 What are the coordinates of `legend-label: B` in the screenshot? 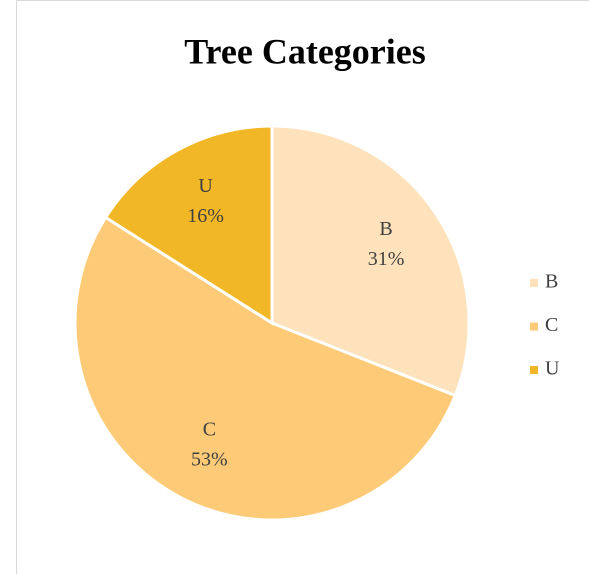 It's located at (551, 282).